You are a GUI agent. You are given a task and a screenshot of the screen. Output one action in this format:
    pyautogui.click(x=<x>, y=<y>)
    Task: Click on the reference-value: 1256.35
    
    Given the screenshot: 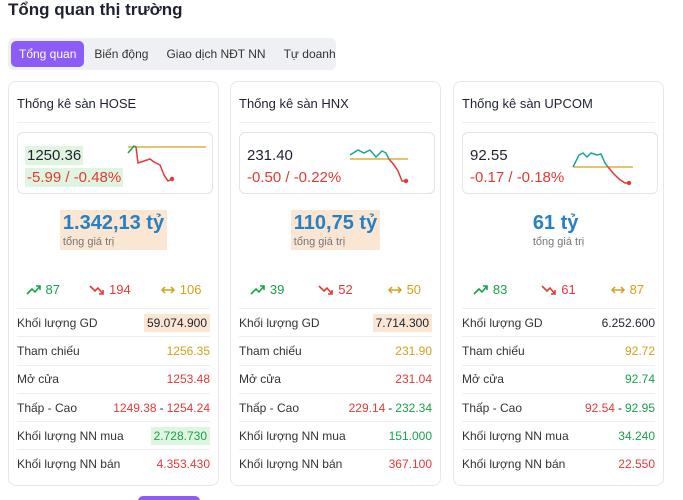 What is the action you would take?
    pyautogui.click(x=188, y=350)
    